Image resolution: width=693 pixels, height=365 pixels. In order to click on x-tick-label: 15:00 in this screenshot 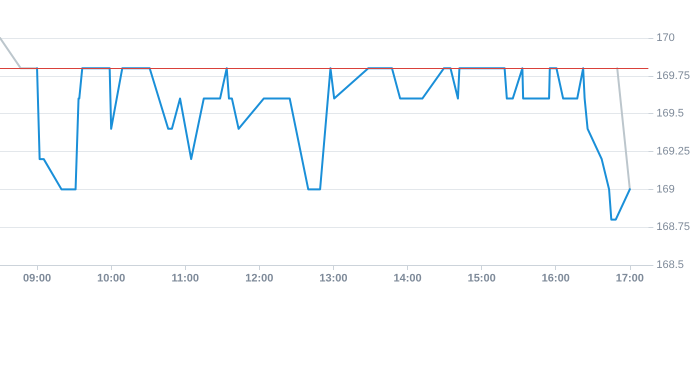, I will do `click(482, 278)`.